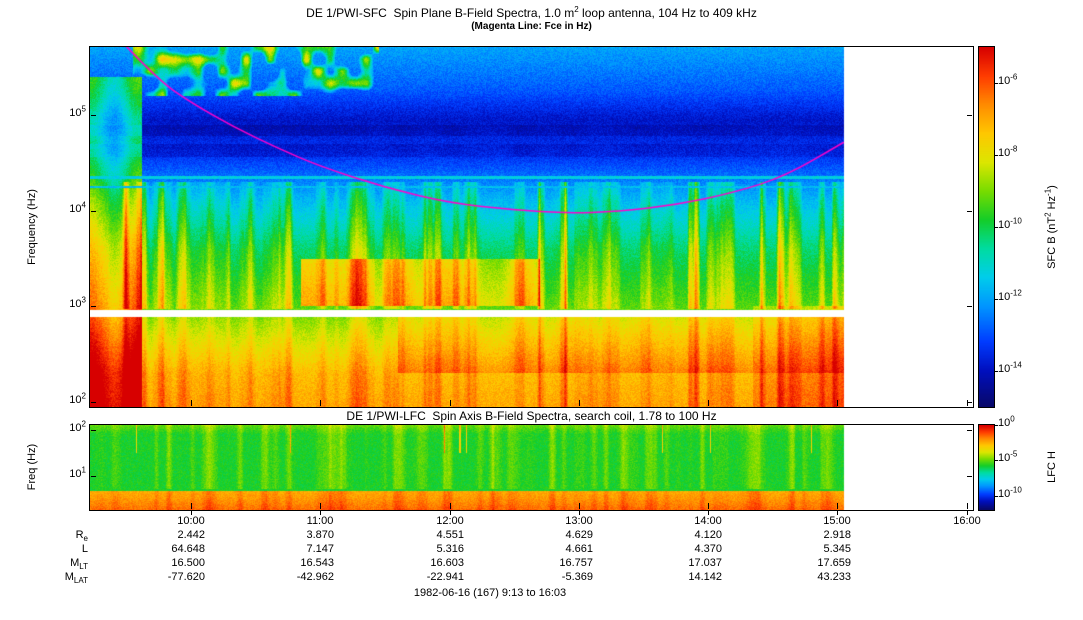 Image resolution: width=1083 pixels, height=620 pixels. I want to click on sfc-colorbar-label: SFC B (nT2 Hz-1), so click(1050, 227).